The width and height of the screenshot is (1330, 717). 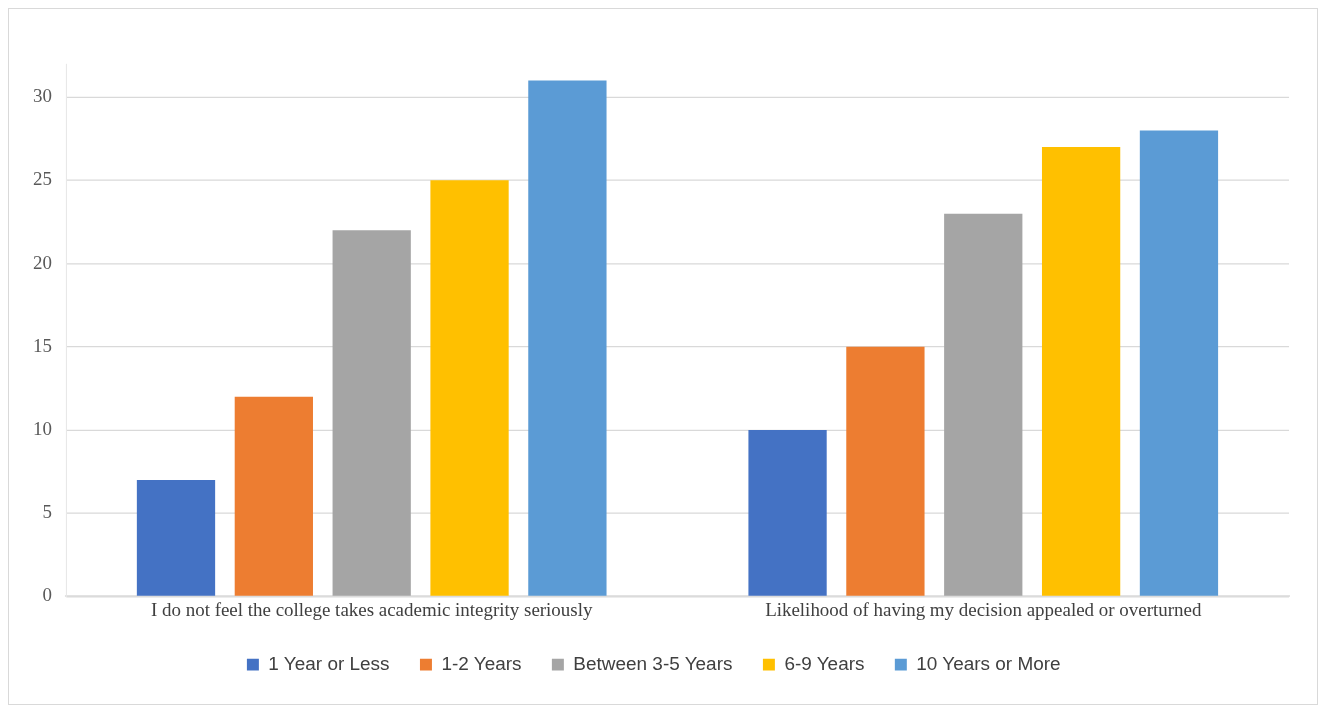 What do you see at coordinates (42, 262) in the screenshot?
I see `y-tick-label: 20` at bounding box center [42, 262].